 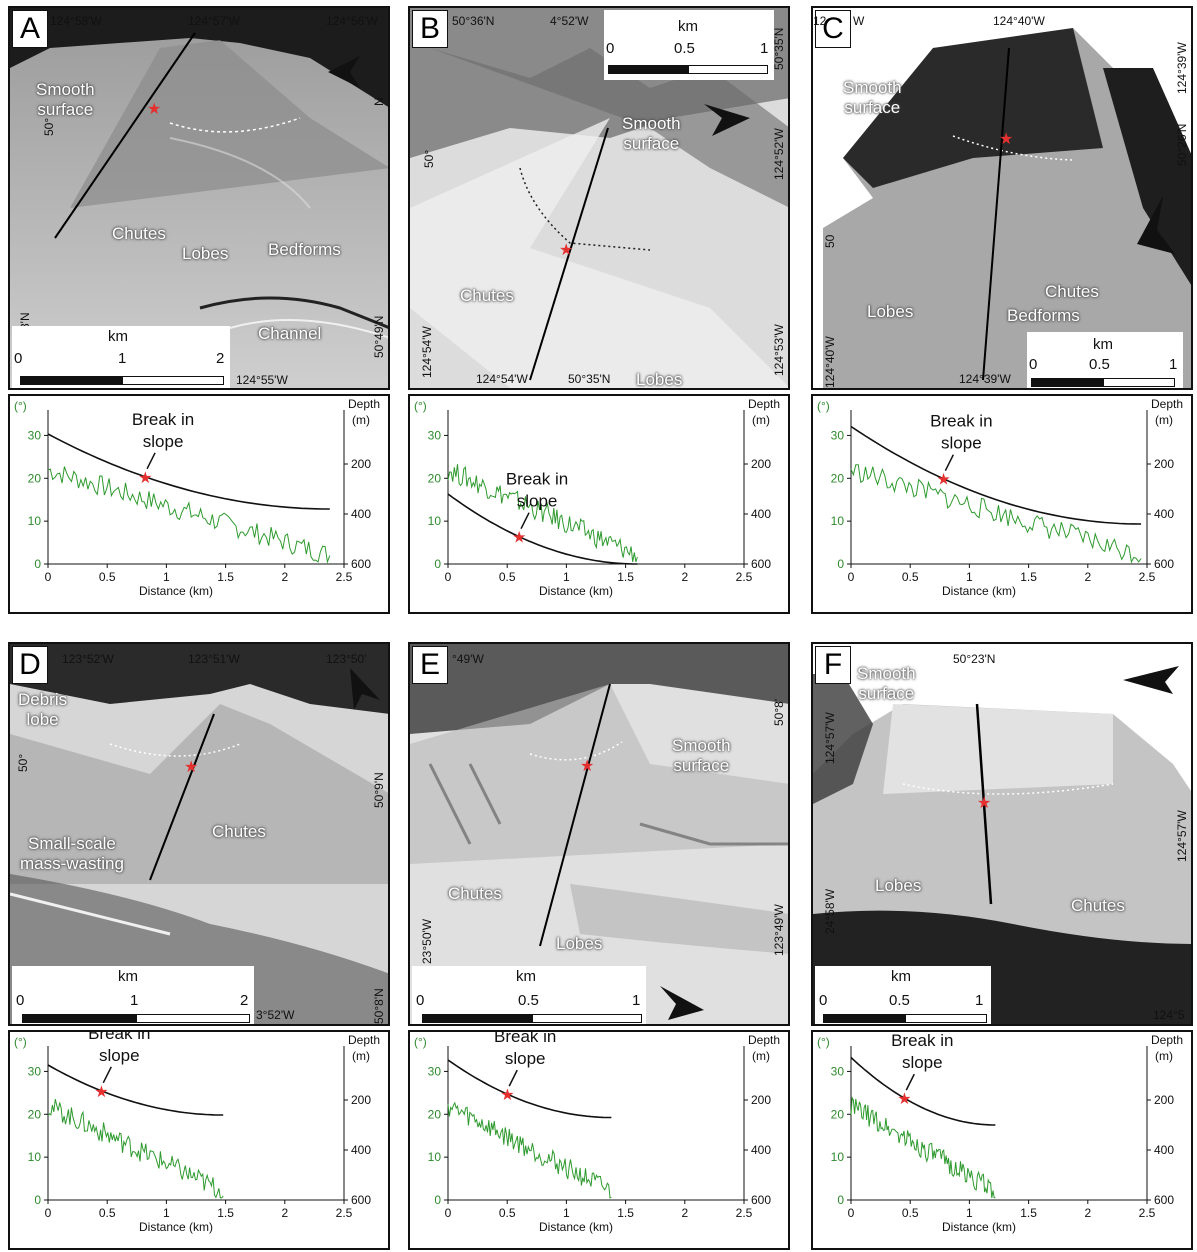 What do you see at coordinates (507, 1213) in the screenshot?
I see `x-tick-label: 0.5` at bounding box center [507, 1213].